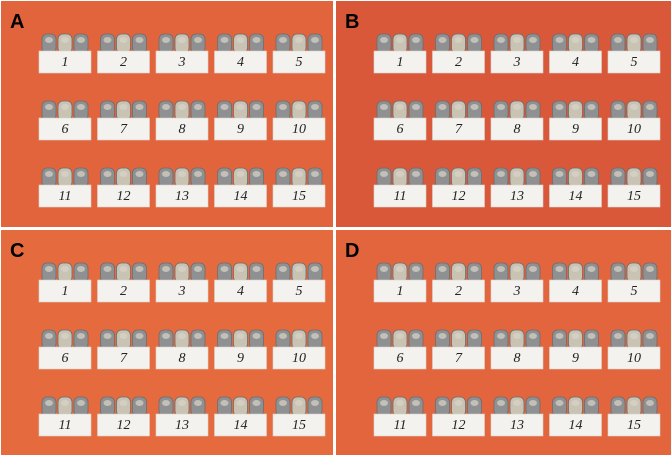 The height and width of the screenshot is (456, 672). I want to click on specimen: 2, so click(123, 282).